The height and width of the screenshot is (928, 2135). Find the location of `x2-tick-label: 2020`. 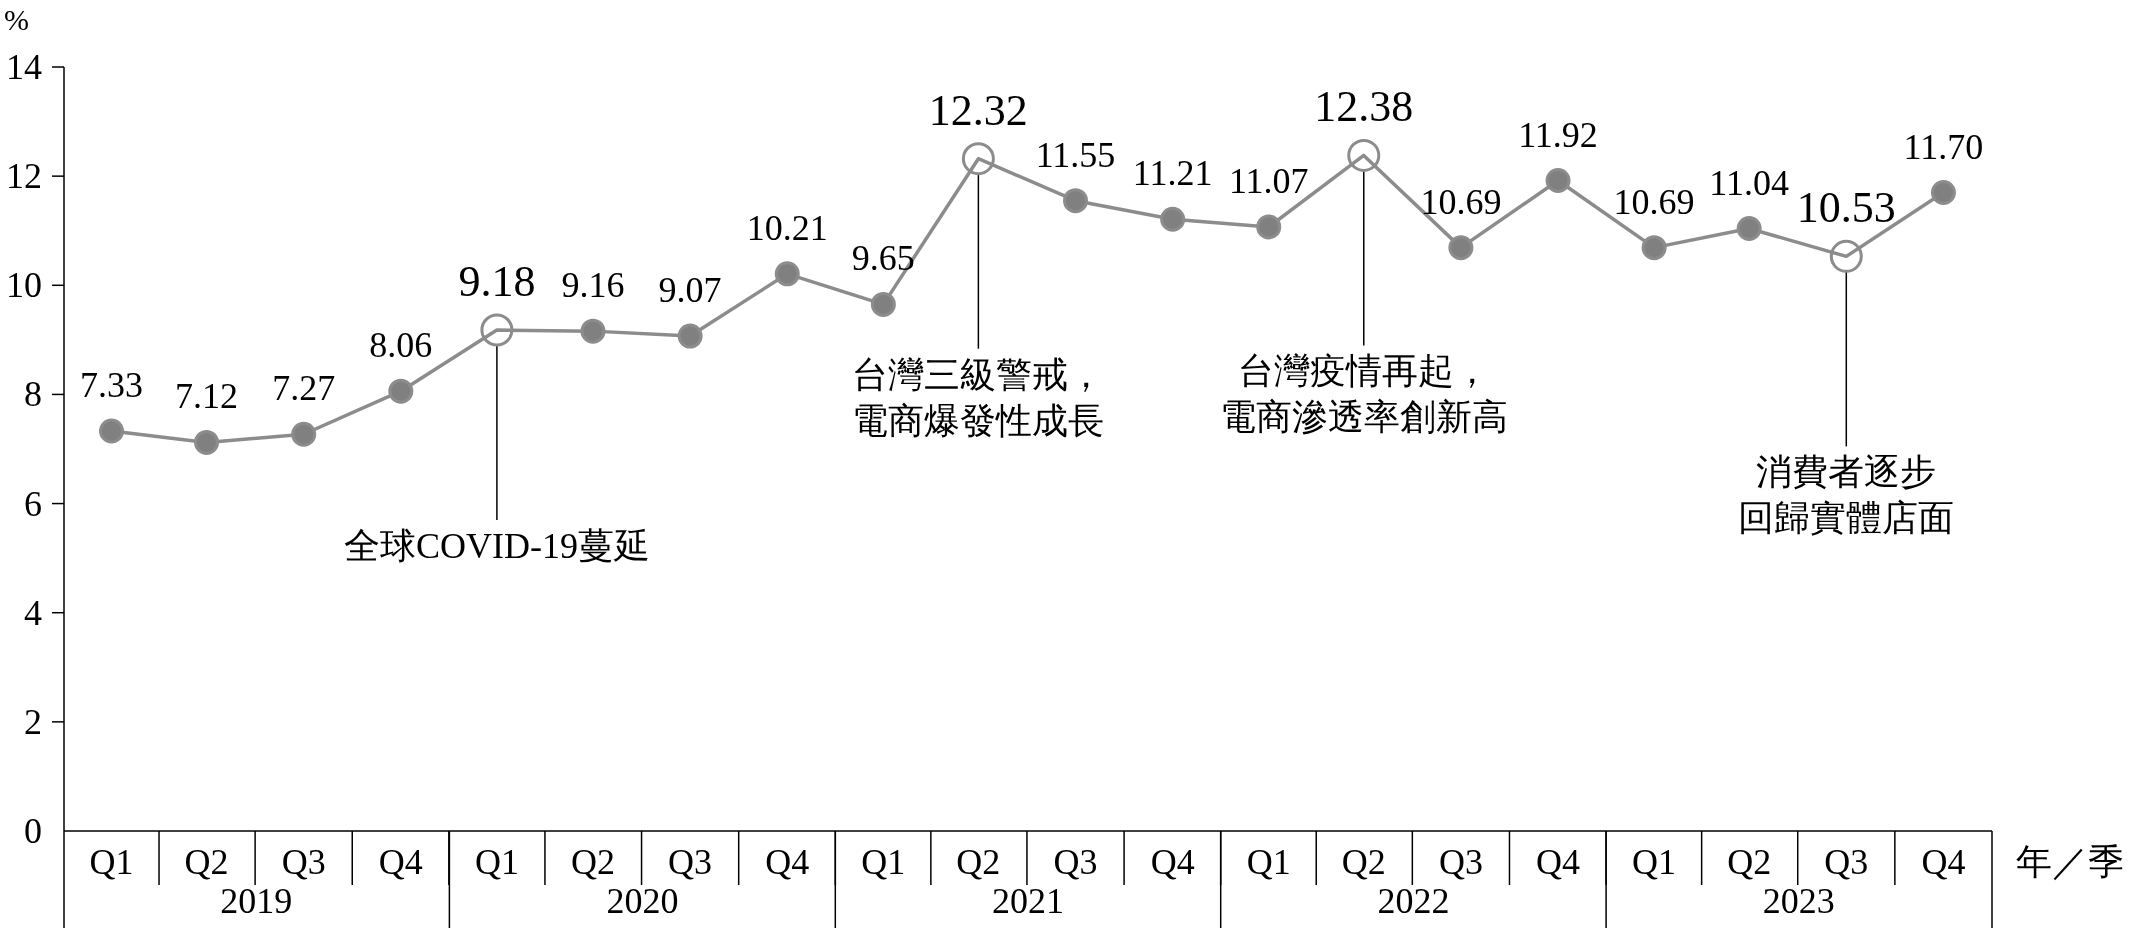

x2-tick-label: 2020 is located at coordinates (642, 901).